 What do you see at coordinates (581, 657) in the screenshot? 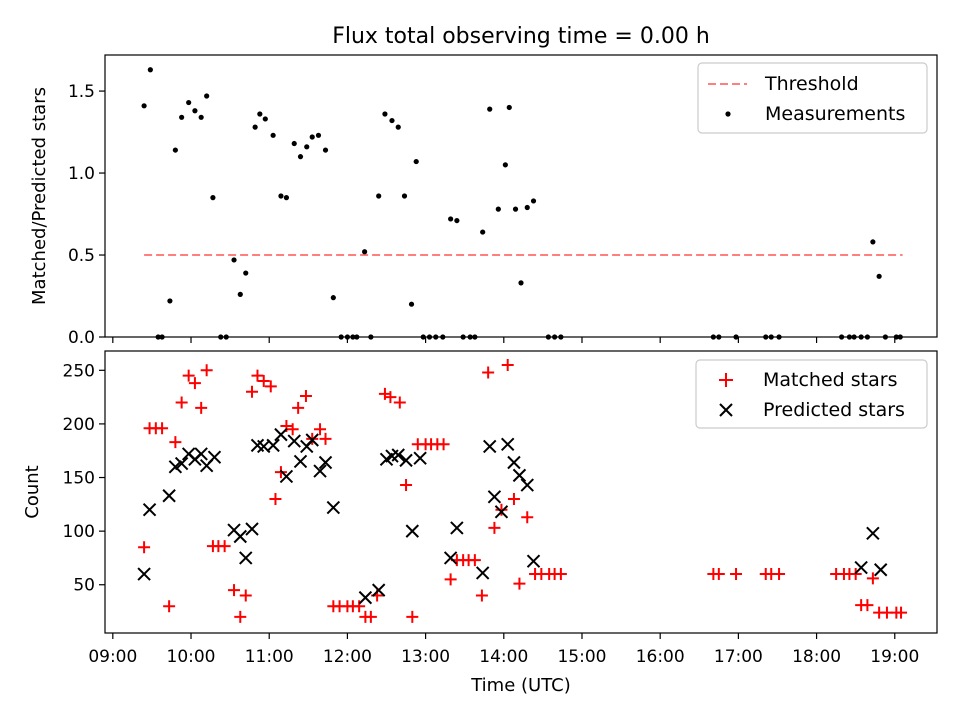
I see `count-x-tick-label: 15:00` at bounding box center [581, 657].